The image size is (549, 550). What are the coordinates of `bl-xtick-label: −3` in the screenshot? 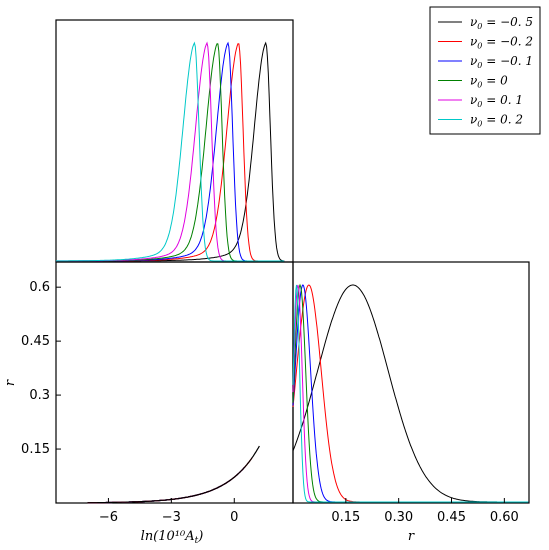 It's located at (171, 517).